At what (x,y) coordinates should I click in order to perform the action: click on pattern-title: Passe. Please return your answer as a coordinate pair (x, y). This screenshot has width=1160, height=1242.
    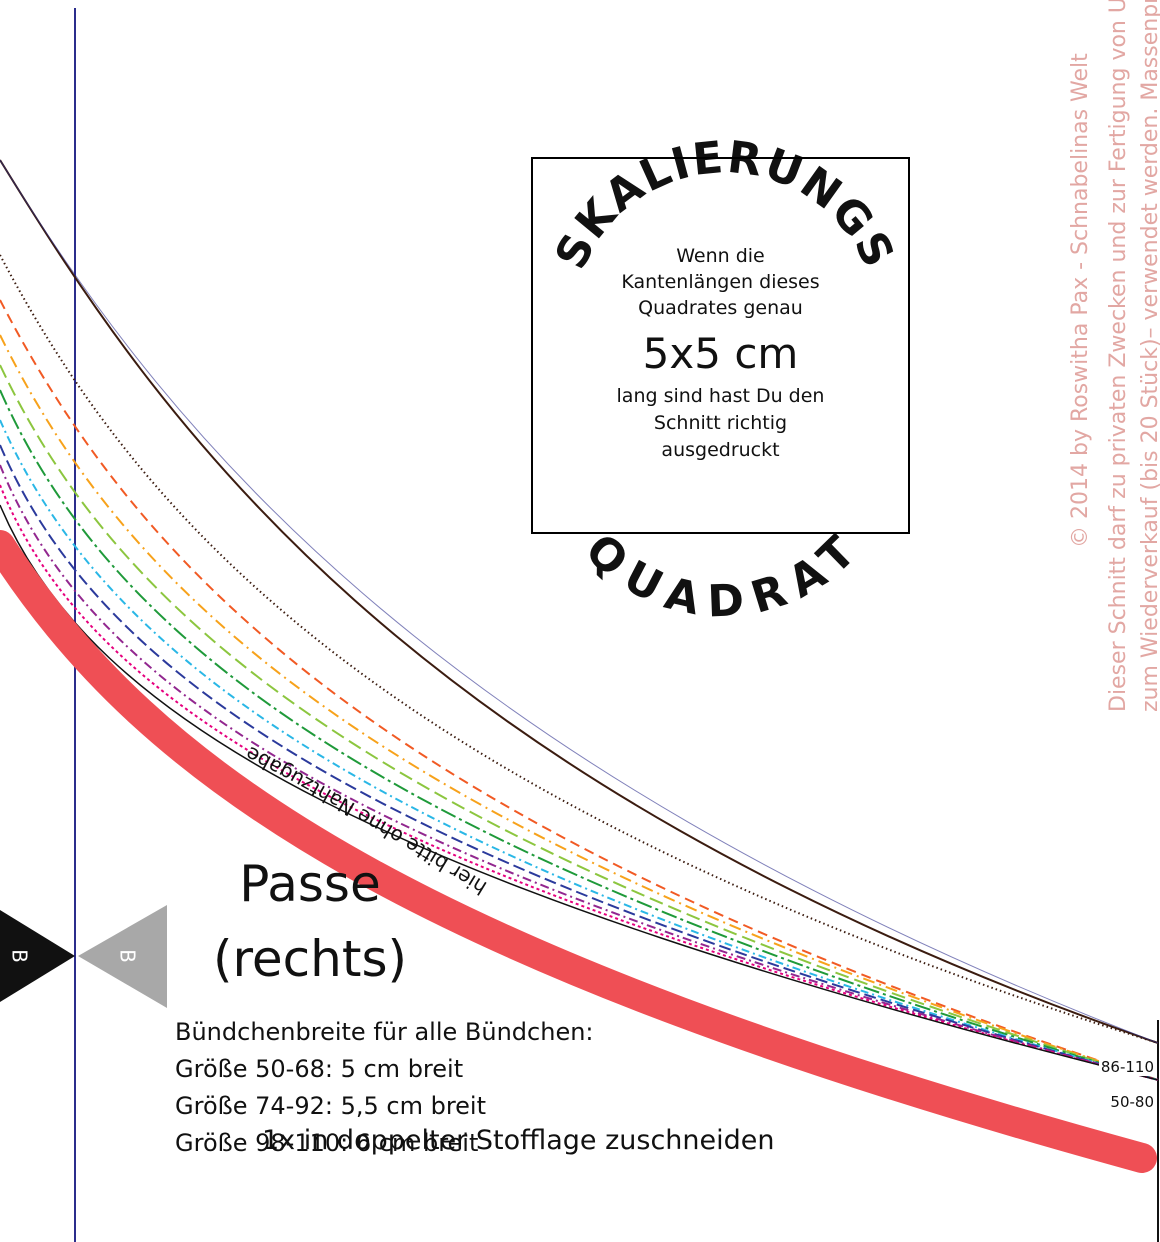
    Looking at the image, I should click on (310, 884).